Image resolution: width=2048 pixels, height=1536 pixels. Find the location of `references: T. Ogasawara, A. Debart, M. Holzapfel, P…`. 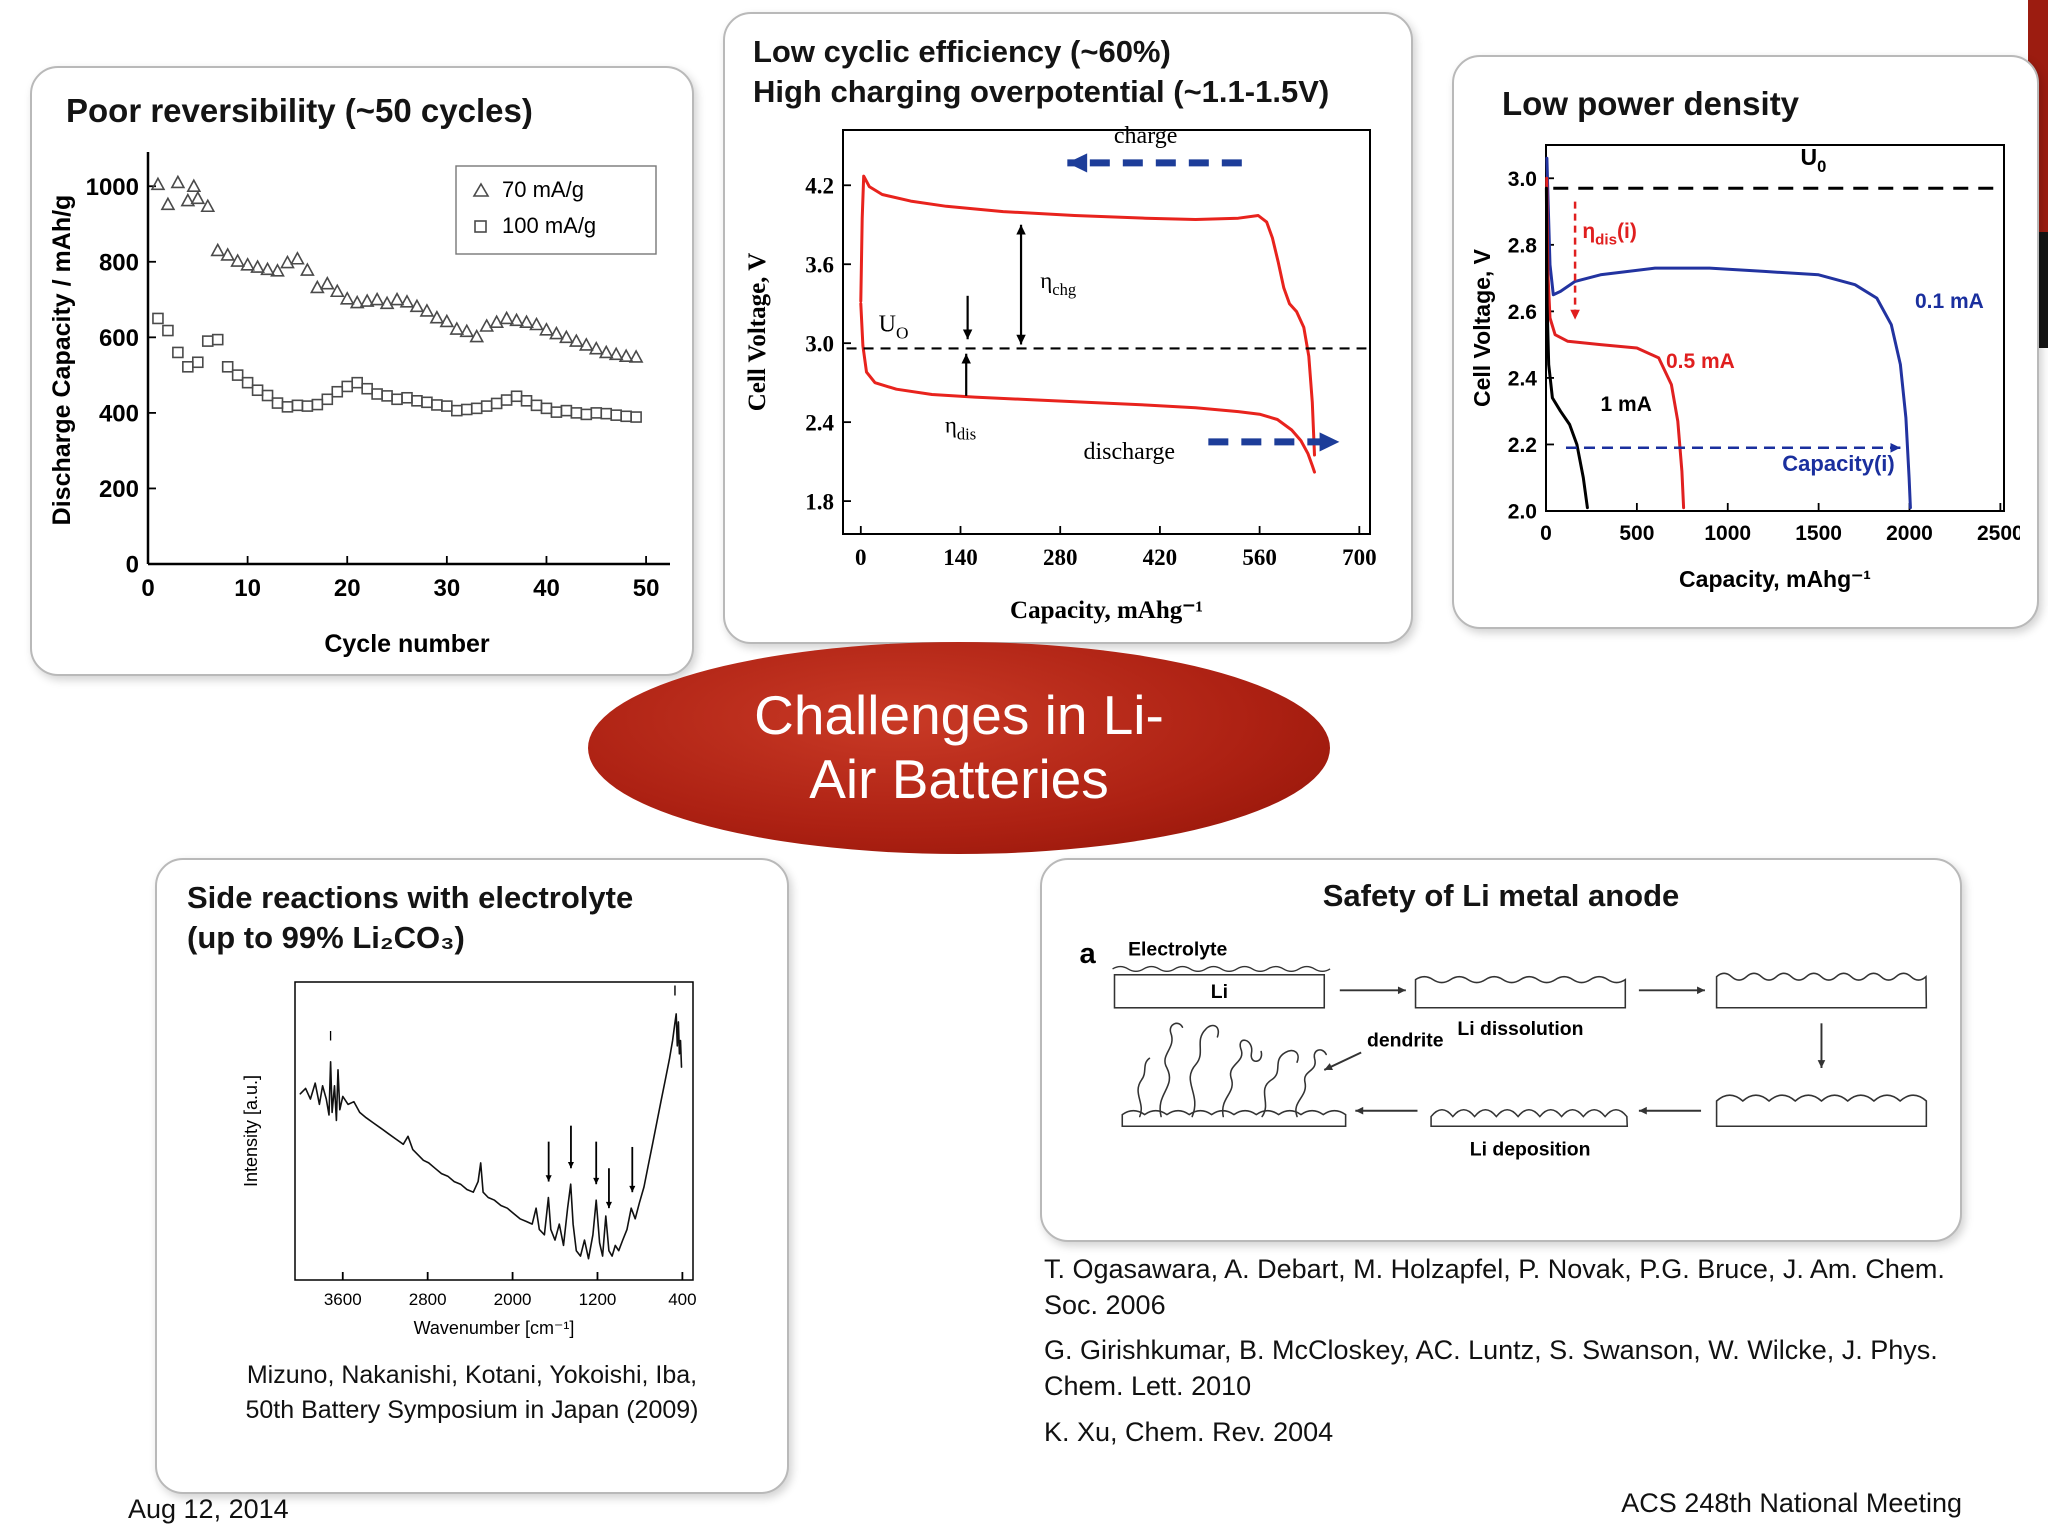

references: T. Ogasawara, A. Debart, M. Holzapfel, P… is located at coordinates (1498, 1356).